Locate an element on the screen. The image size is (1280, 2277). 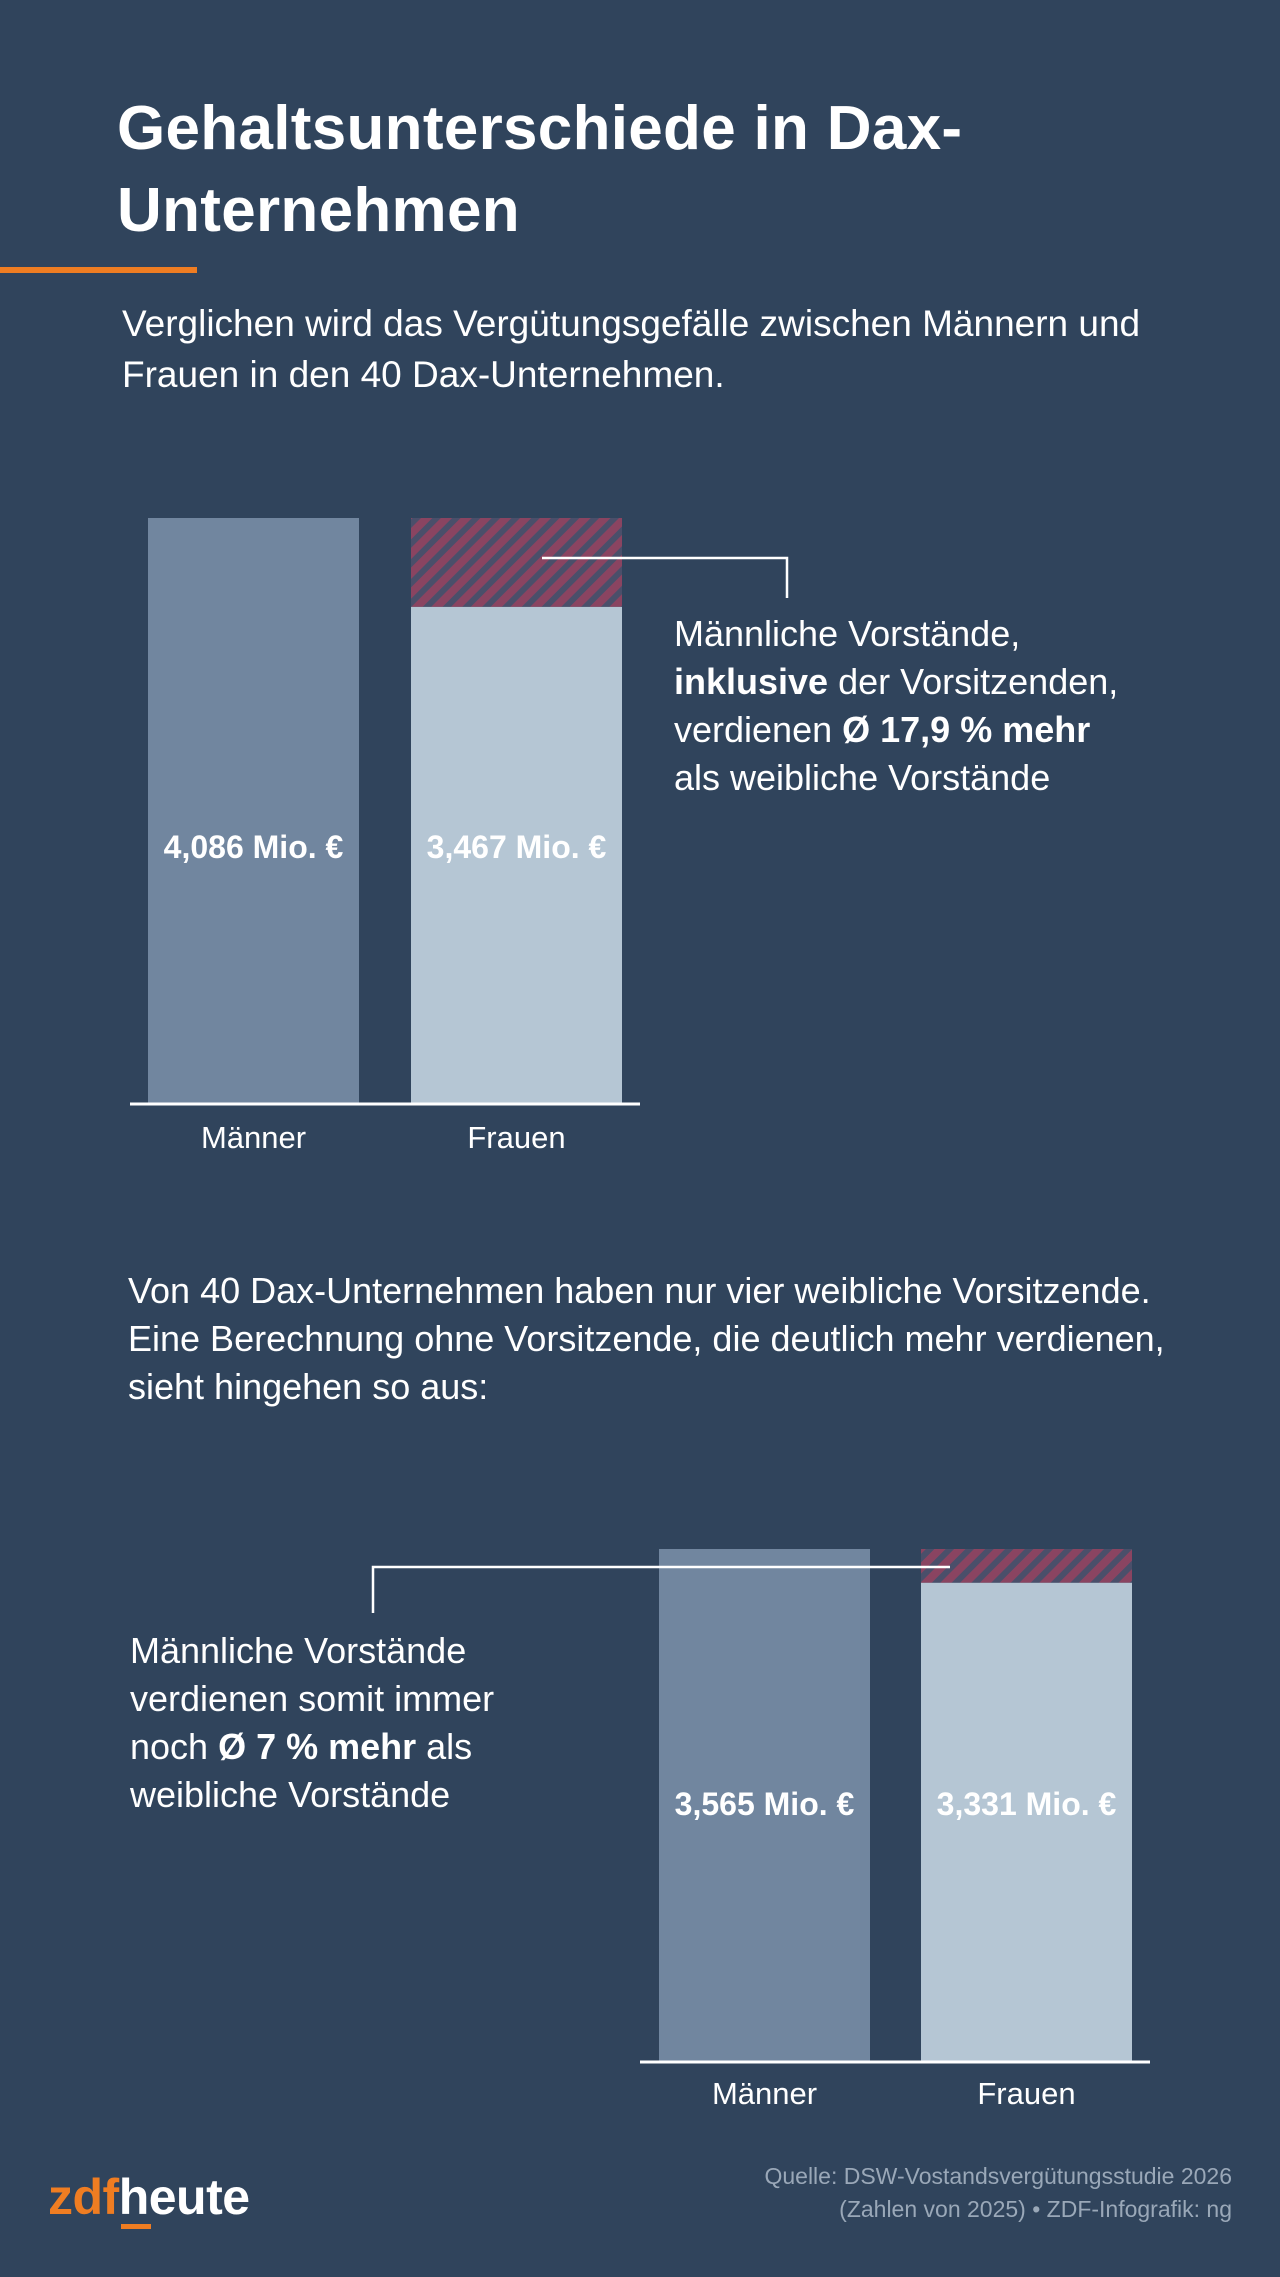
chart1-bar-frauen is located at coordinates (516, 855).